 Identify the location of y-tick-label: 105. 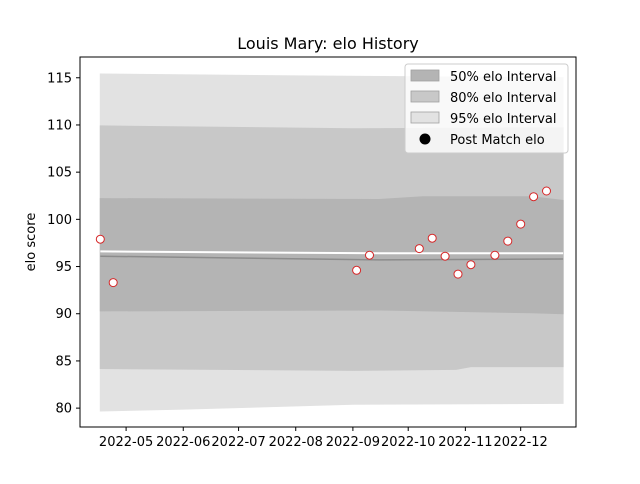
(59, 173).